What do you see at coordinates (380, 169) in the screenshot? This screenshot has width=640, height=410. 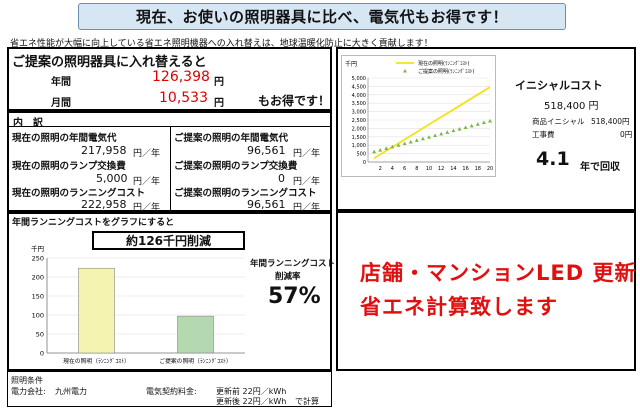 I see `line-x-tick: 2` at bounding box center [380, 169].